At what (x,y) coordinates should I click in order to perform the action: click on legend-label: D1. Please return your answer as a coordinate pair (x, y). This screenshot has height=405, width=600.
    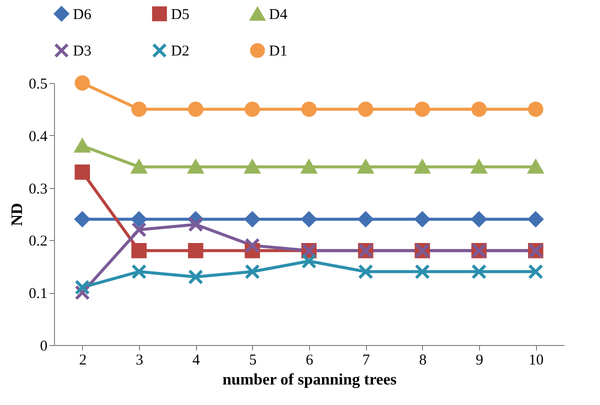
    Looking at the image, I should click on (278, 52).